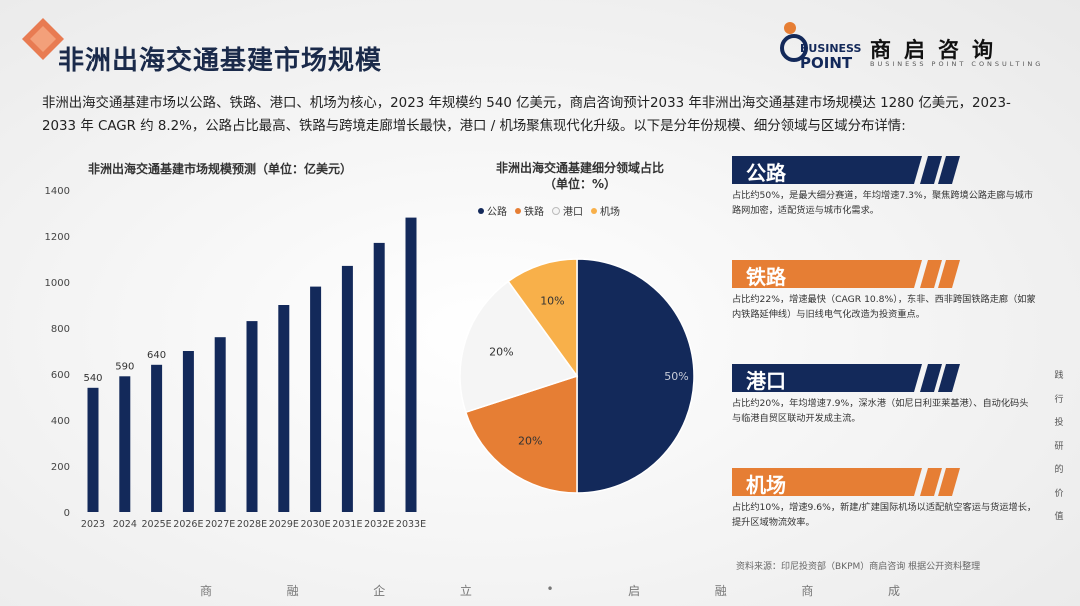 The image size is (1080, 606). I want to click on y-tick-label: 400, so click(60, 421).